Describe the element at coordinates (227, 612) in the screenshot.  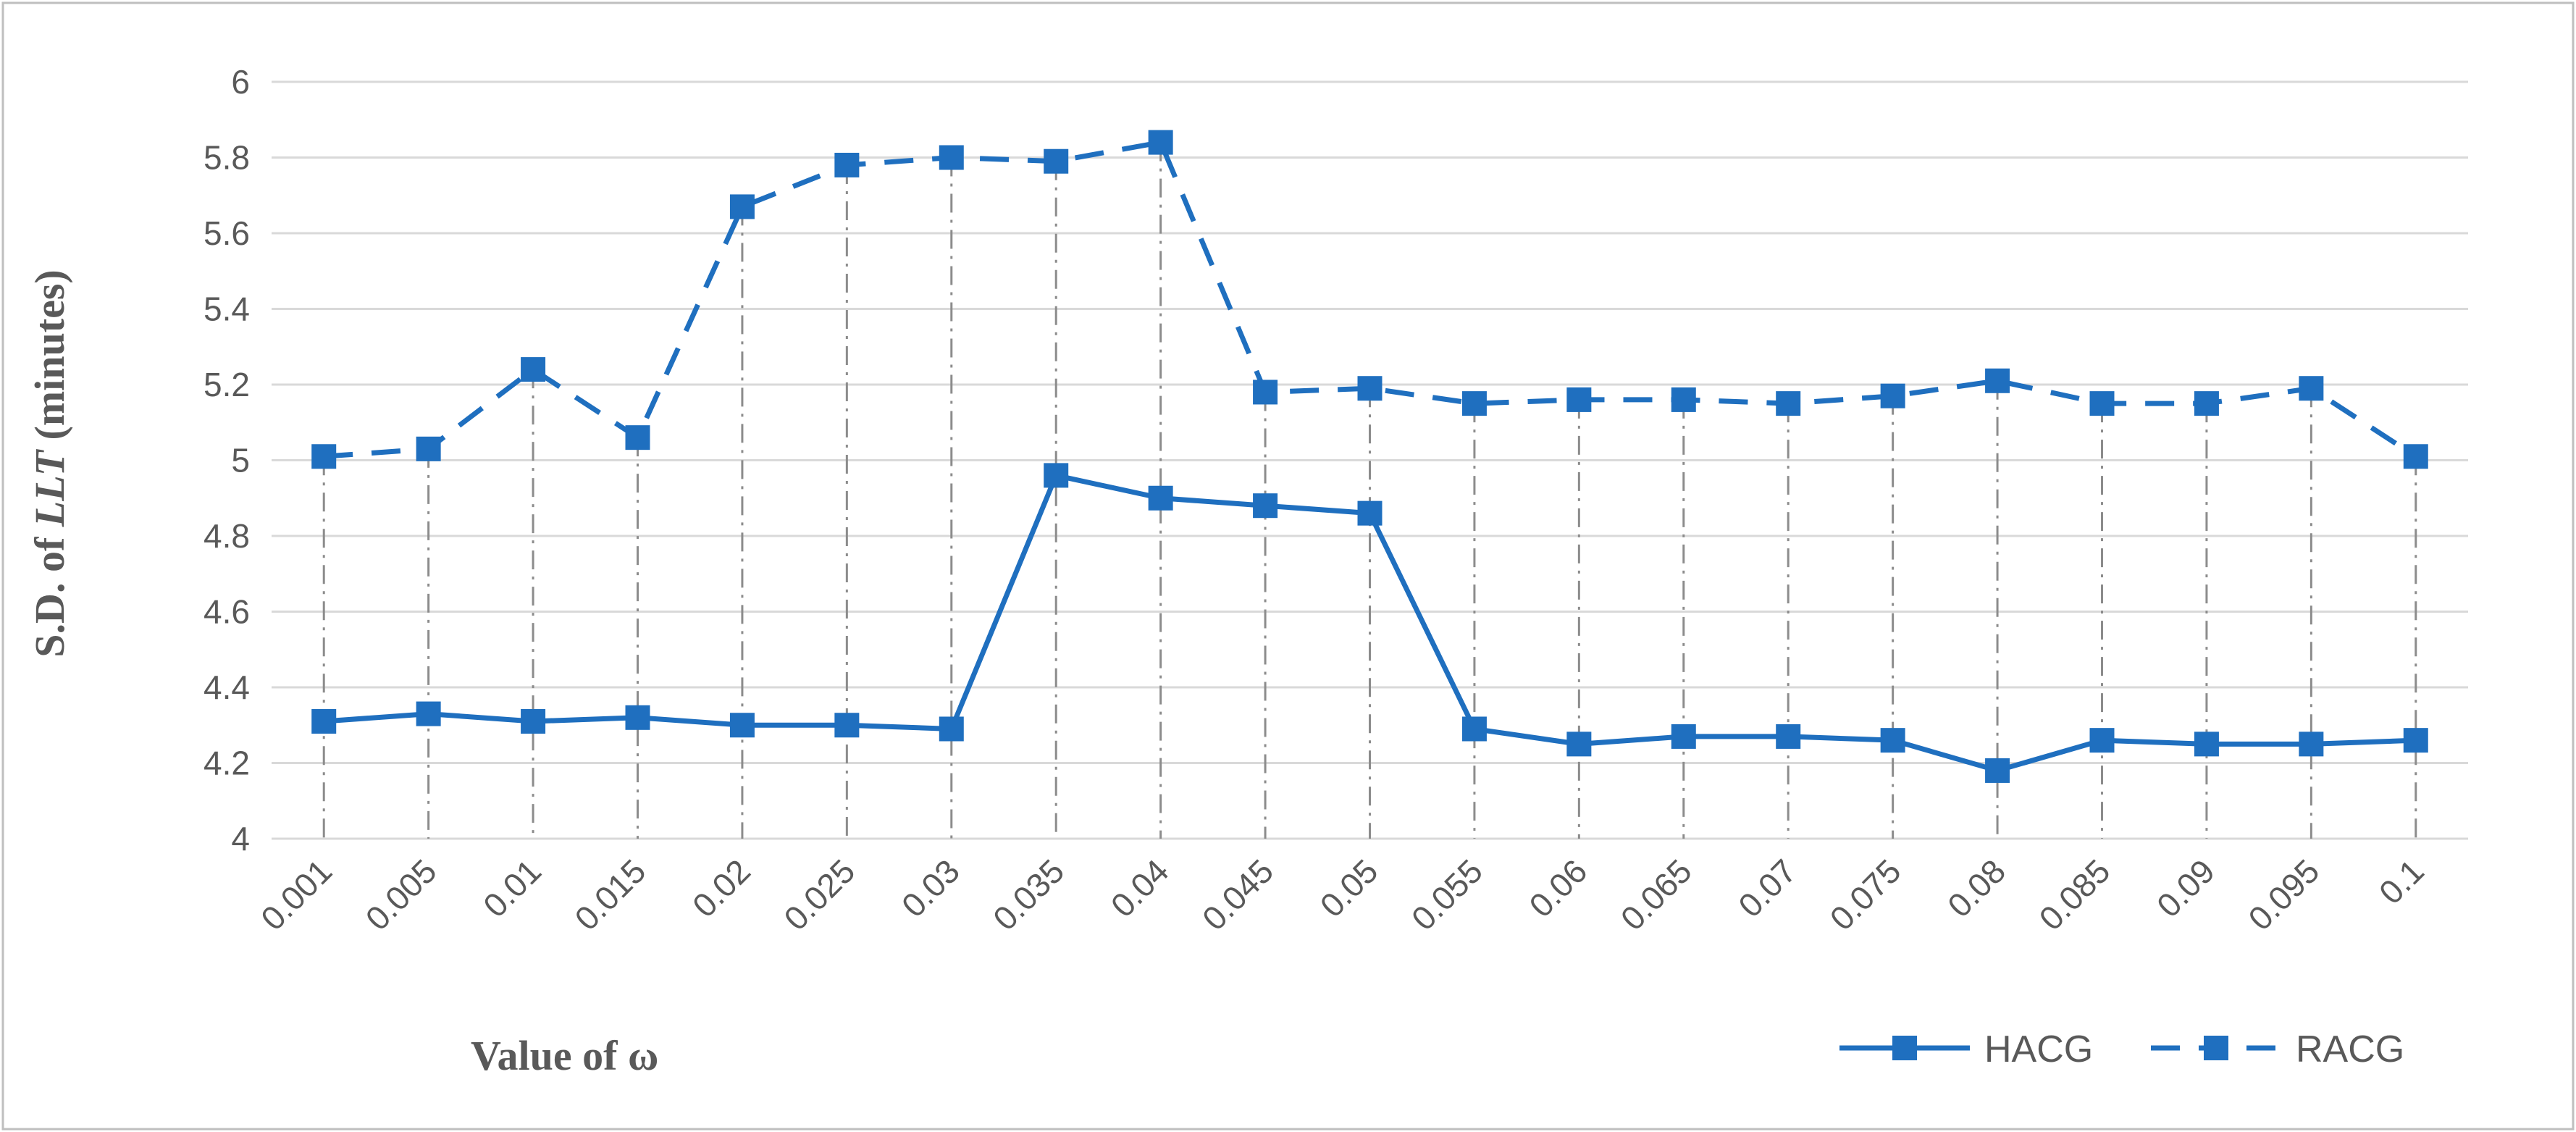
I see `y-tick-label: 4.6` at that location.